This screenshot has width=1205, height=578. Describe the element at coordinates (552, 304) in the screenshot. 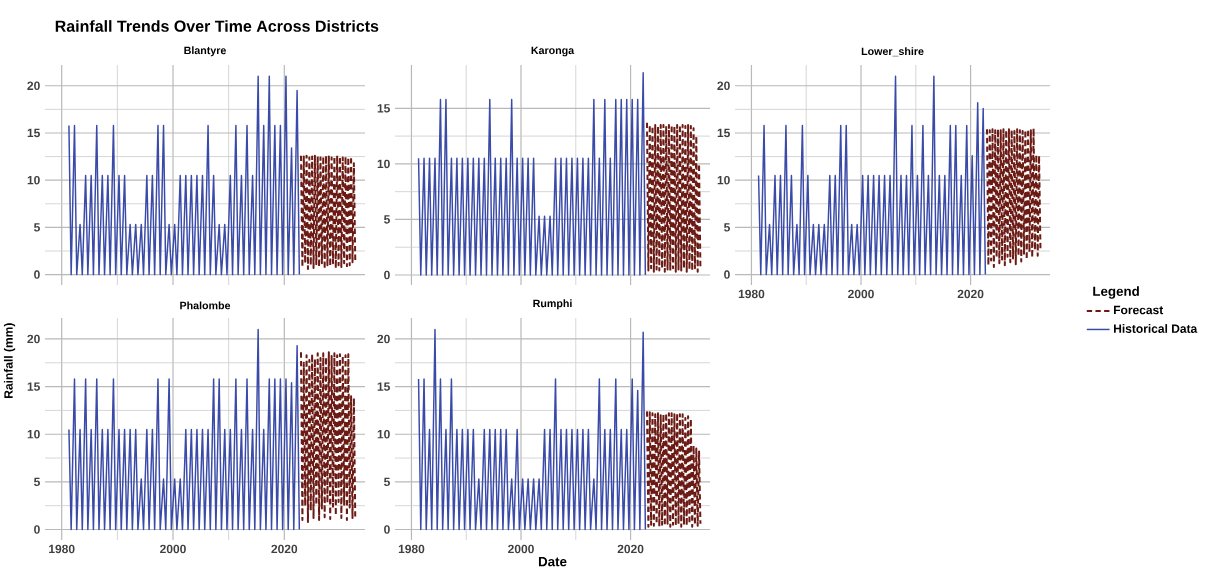

I see `chart-title: Rumphi` at that location.